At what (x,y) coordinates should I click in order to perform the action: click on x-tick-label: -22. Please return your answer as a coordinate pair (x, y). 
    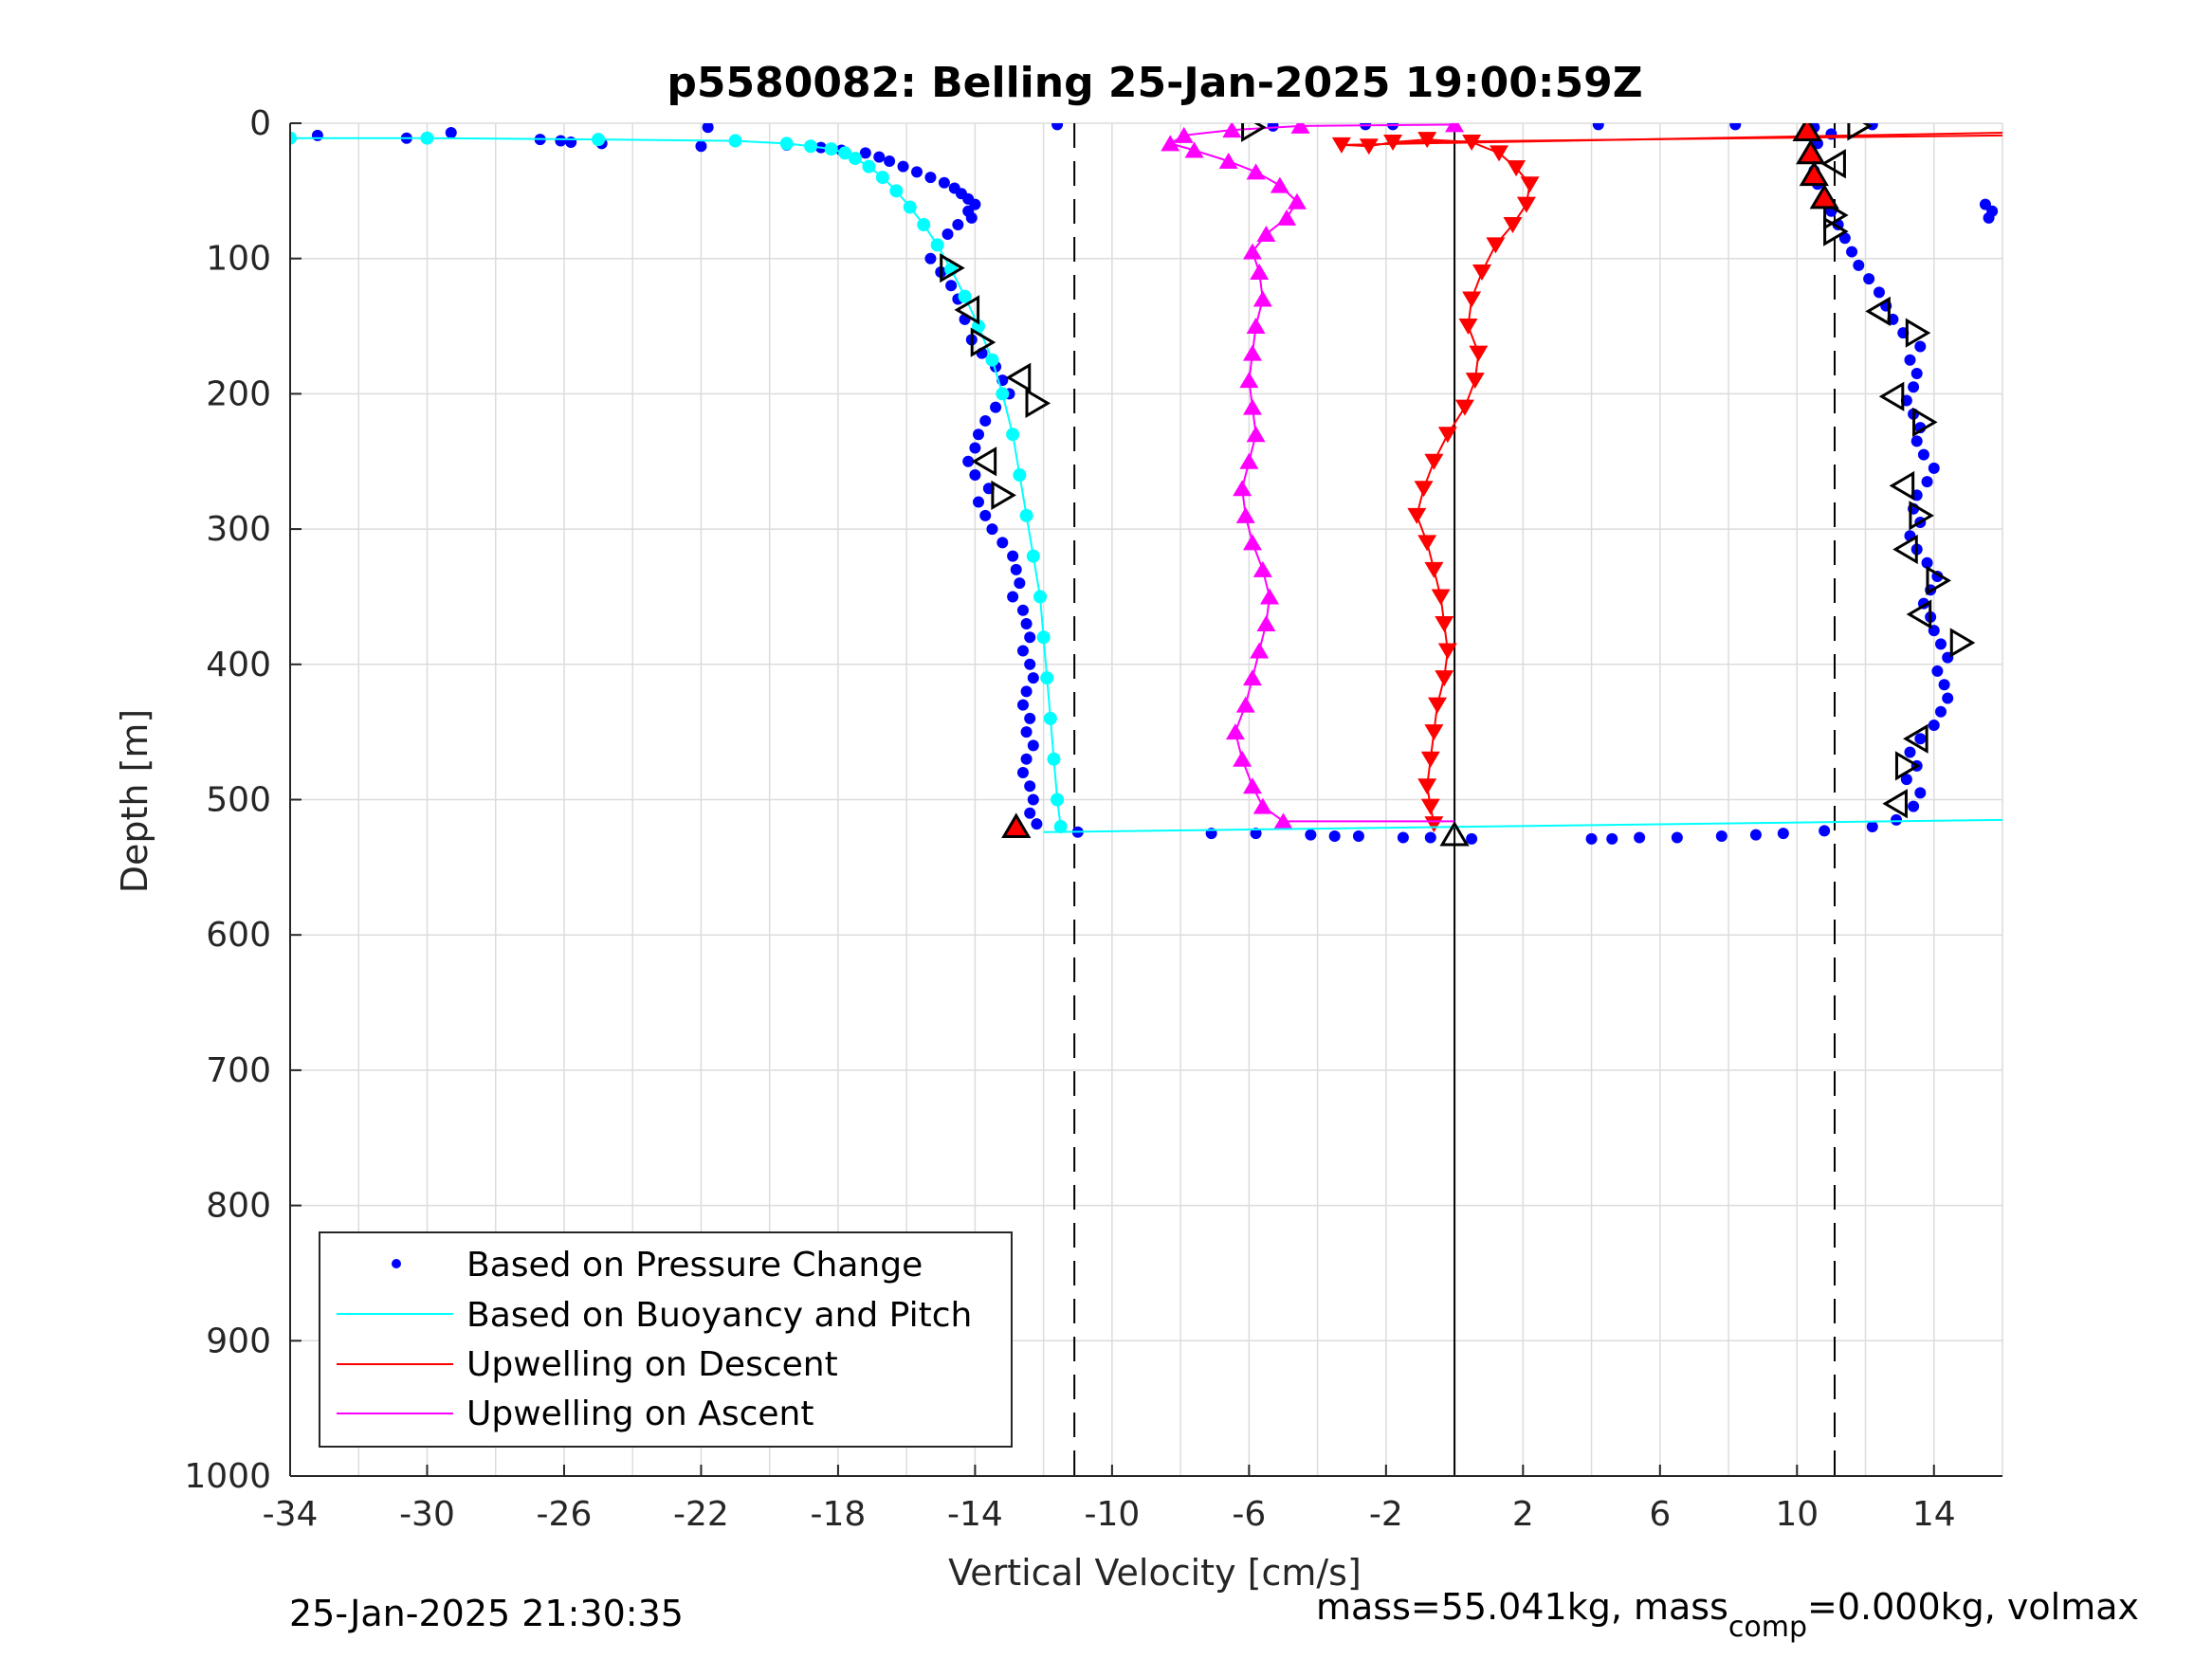
    Looking at the image, I should click on (701, 1514).